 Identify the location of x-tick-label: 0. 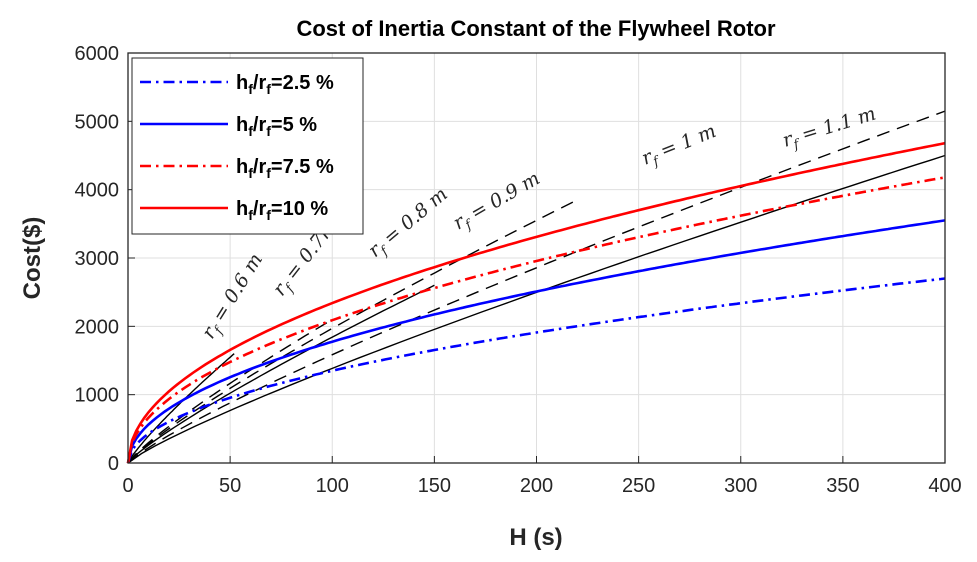
(127, 486).